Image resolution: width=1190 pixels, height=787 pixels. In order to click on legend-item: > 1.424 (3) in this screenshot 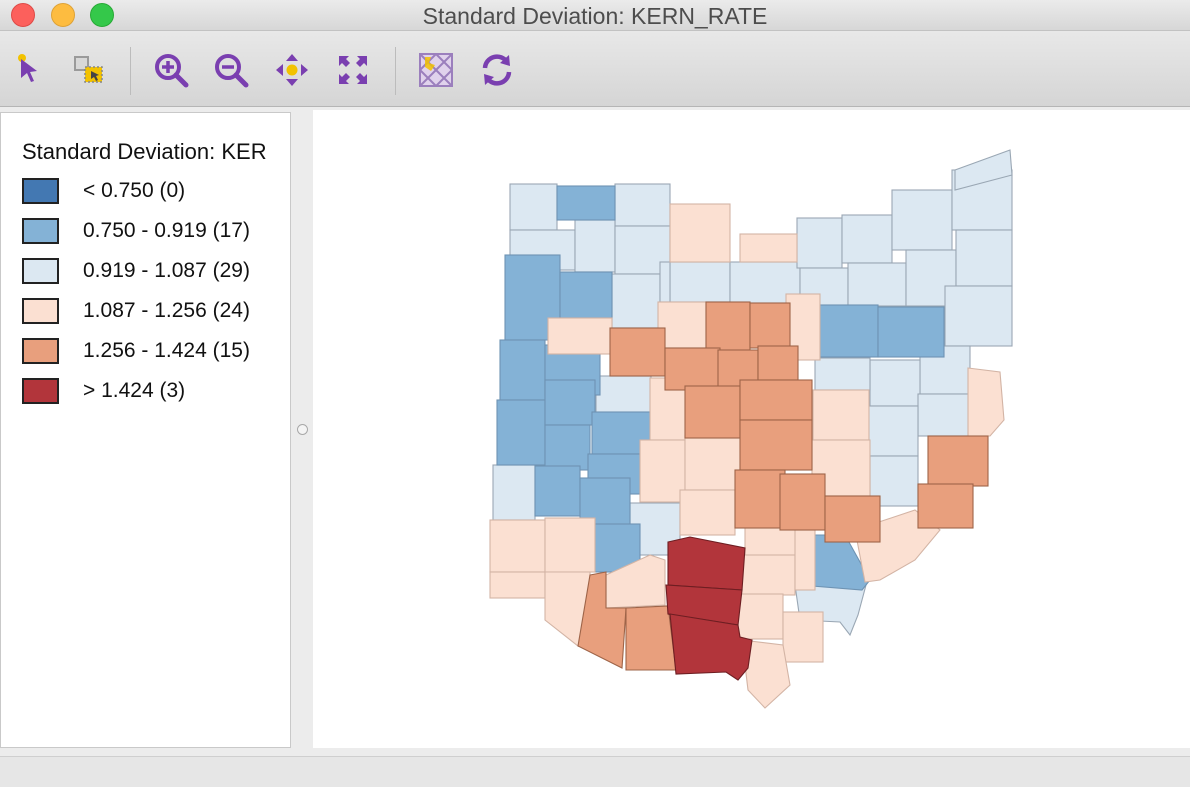, I will do `click(156, 393)`.